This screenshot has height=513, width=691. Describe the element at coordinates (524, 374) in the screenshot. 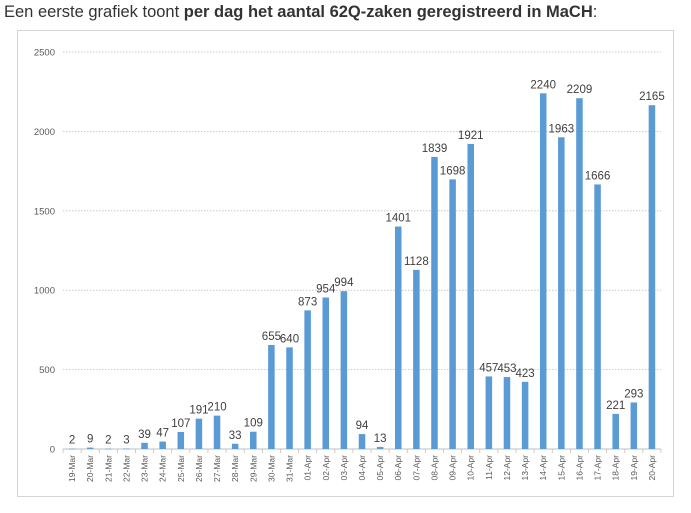

I see `data-label: 423` at that location.